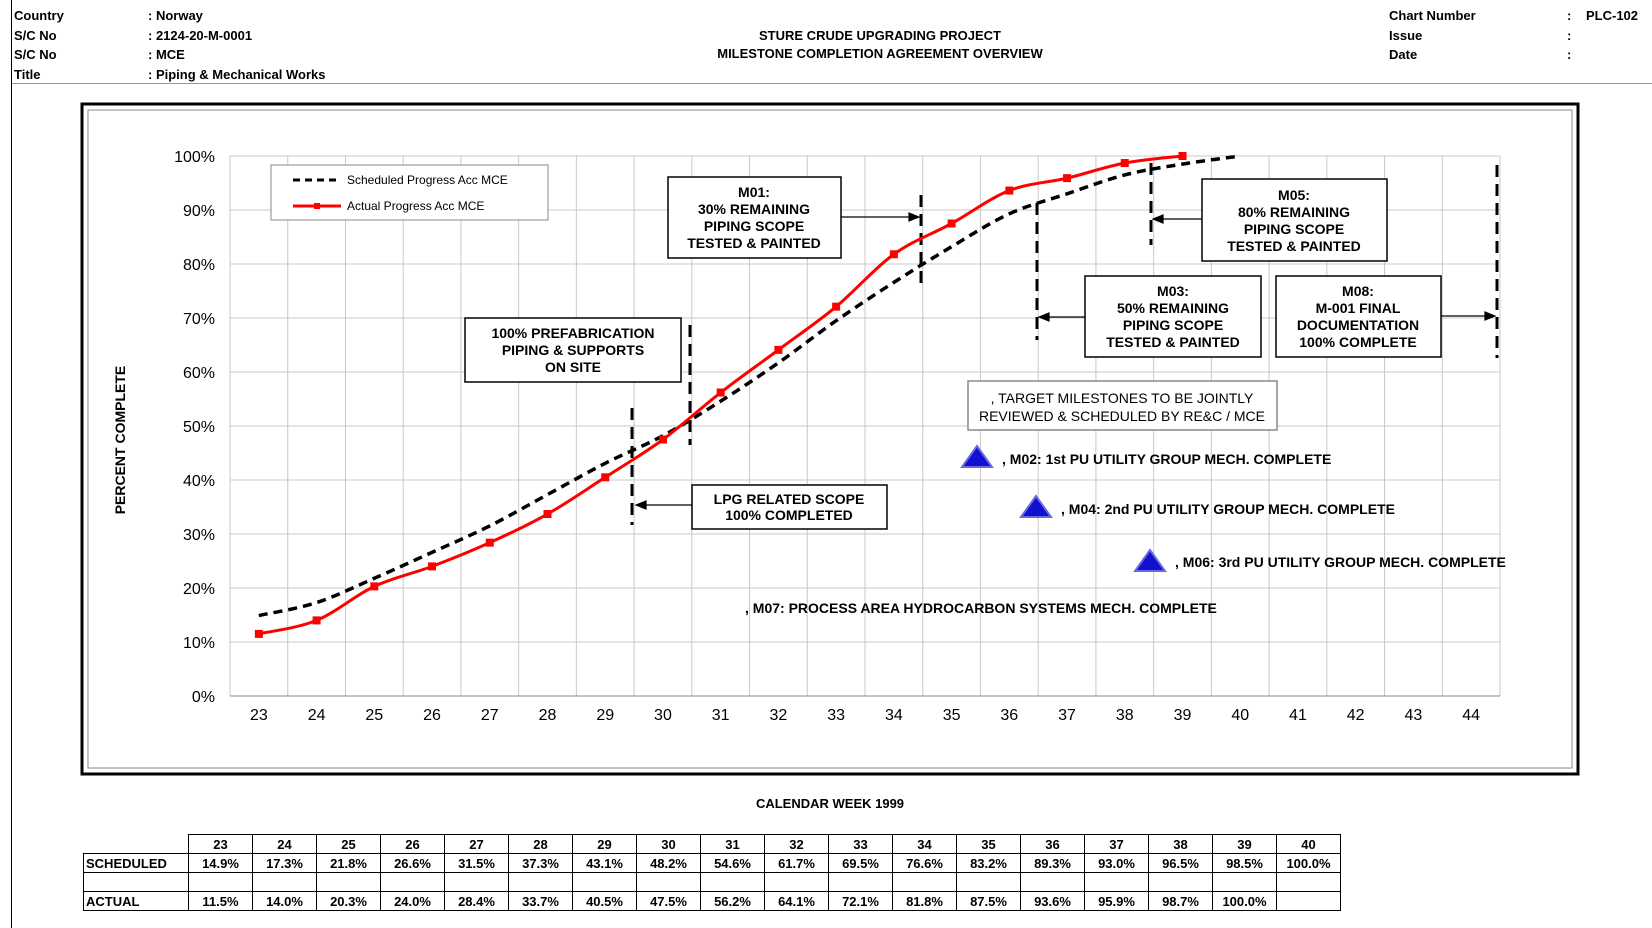  I want to click on legend-marker-actual, so click(317, 206).